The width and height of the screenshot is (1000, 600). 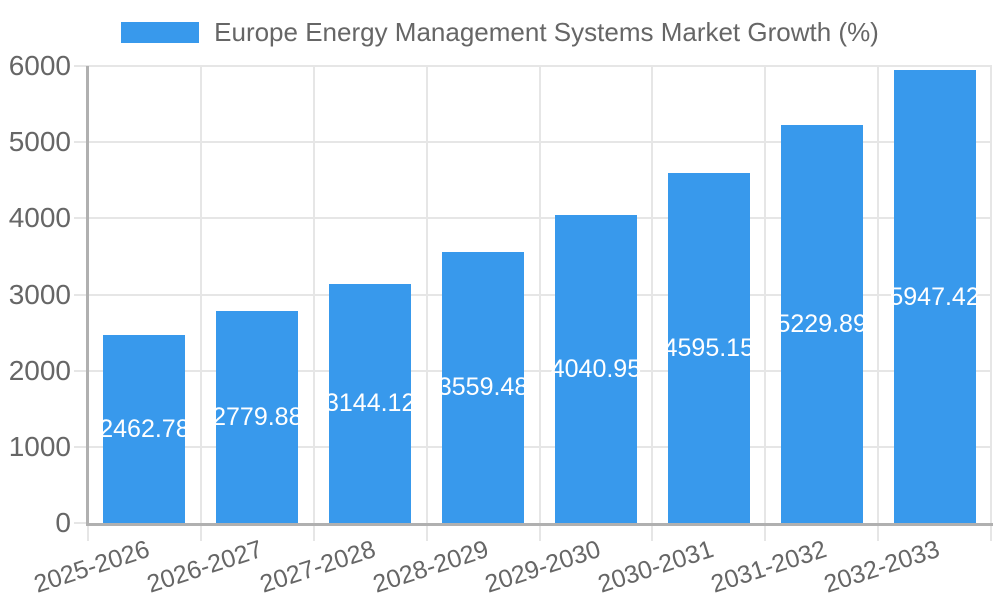 What do you see at coordinates (317, 567) in the screenshot?
I see `x-tick-label: 2027-2028` at bounding box center [317, 567].